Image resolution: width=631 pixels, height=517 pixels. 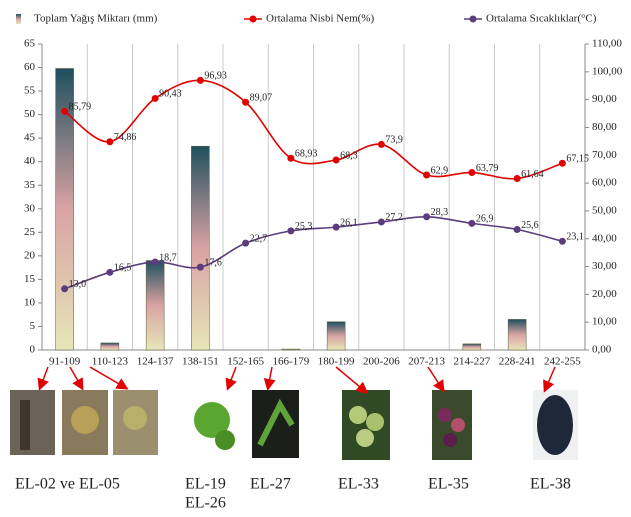 I want to click on line, so click(x=313, y=252).